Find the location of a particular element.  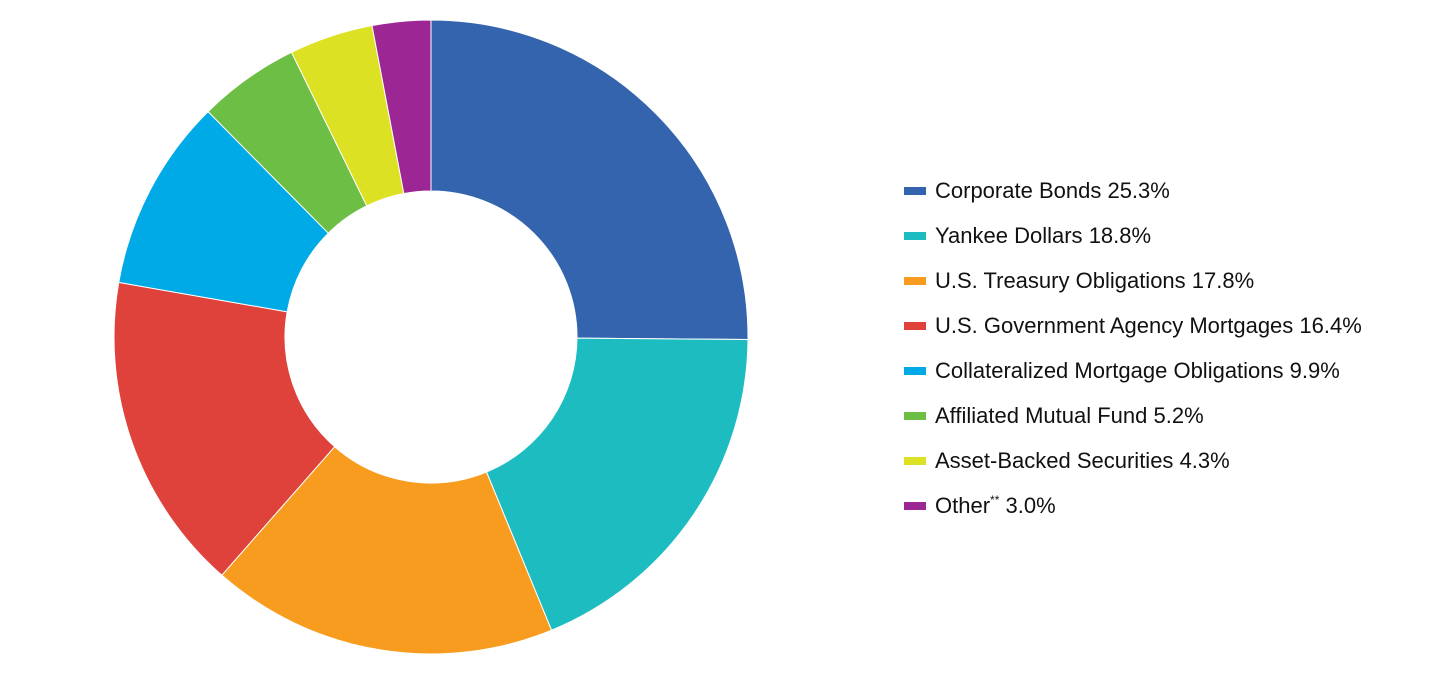

legend-item-other: Other** 3.0% is located at coordinates (1164, 505).